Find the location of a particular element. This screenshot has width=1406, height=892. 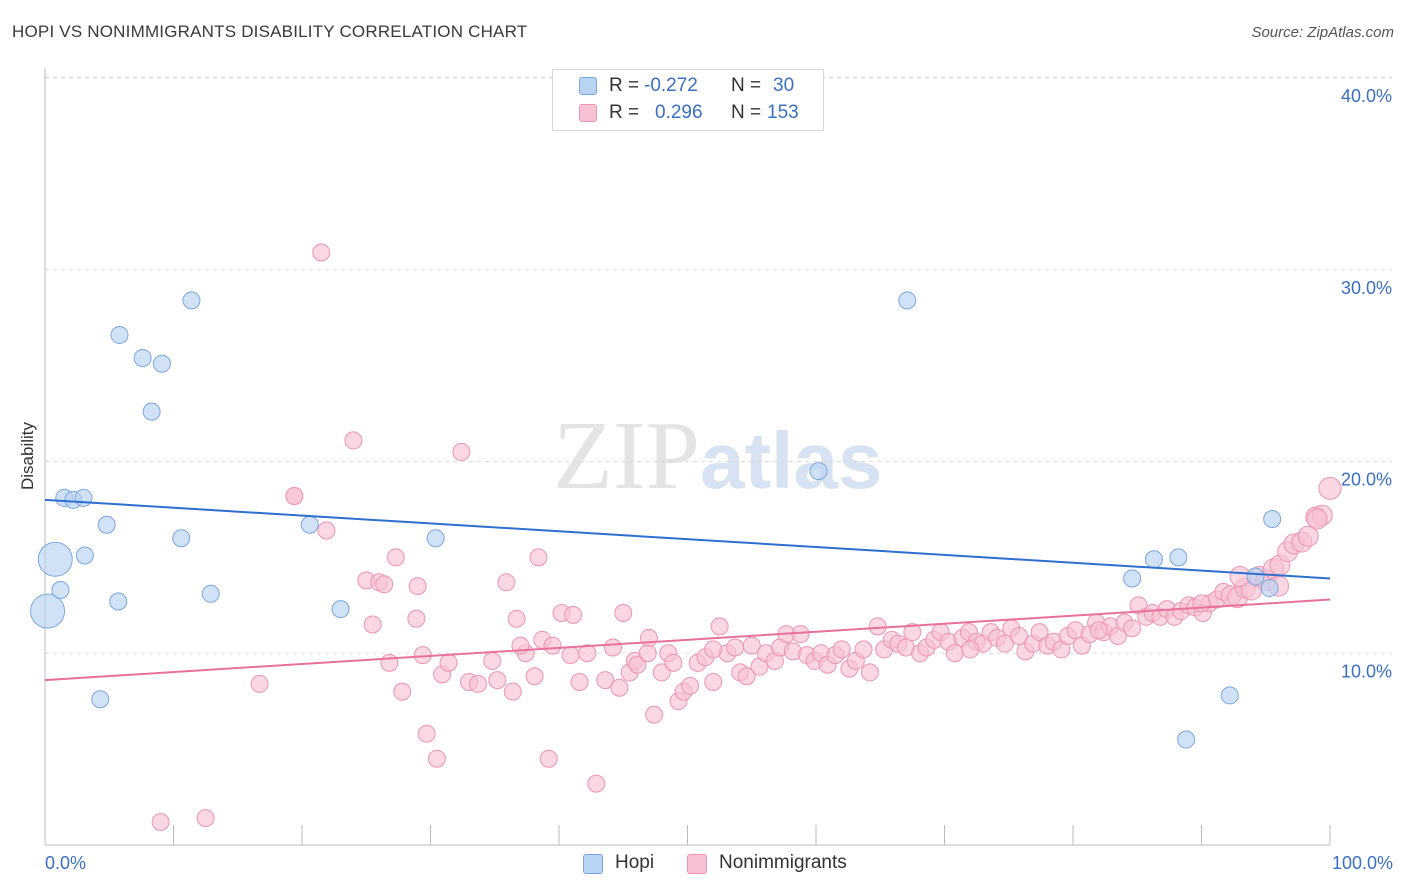

r-value: -0.272 is located at coordinates (671, 85).